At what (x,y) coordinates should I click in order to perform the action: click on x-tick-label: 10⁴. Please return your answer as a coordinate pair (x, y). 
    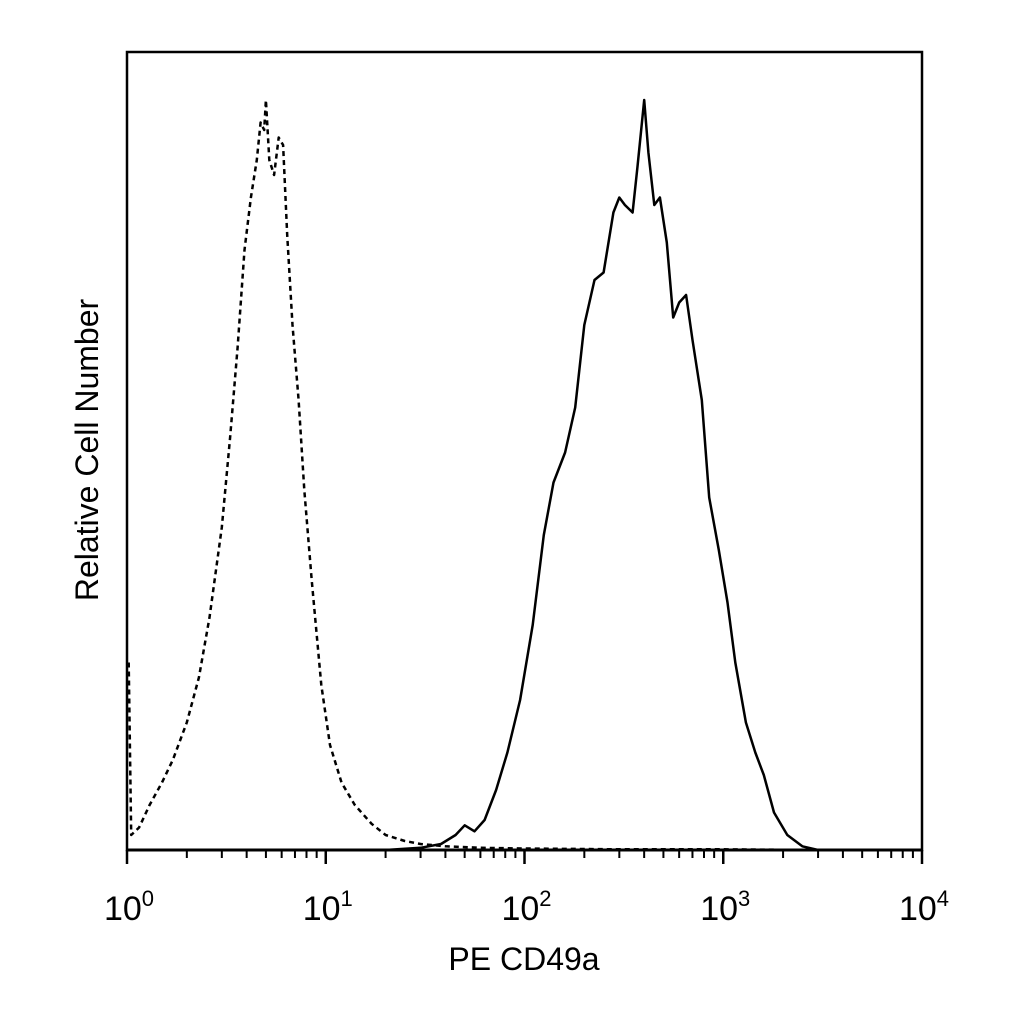
    Looking at the image, I should click on (924, 907).